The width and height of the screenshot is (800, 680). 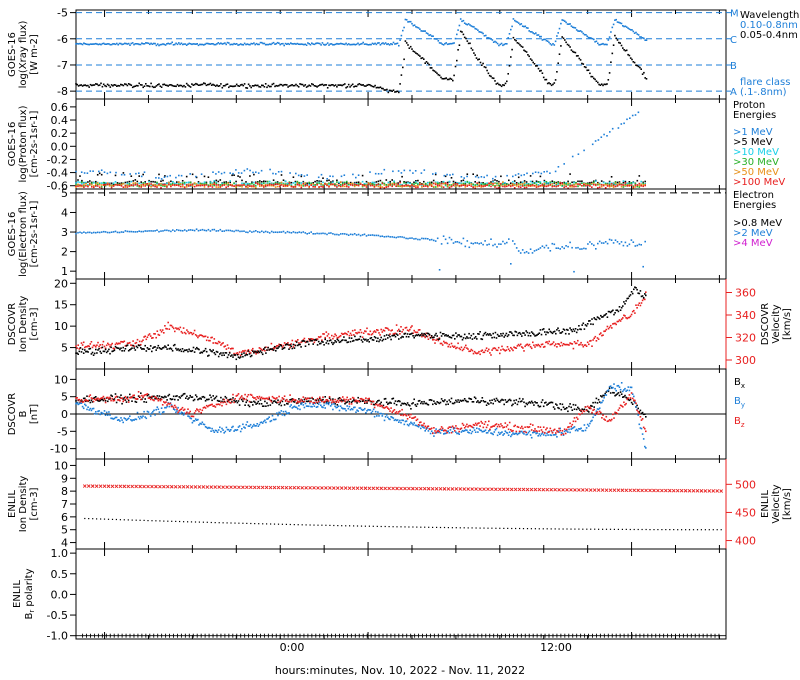 I want to click on flare-class-label: M, so click(x=734, y=14).